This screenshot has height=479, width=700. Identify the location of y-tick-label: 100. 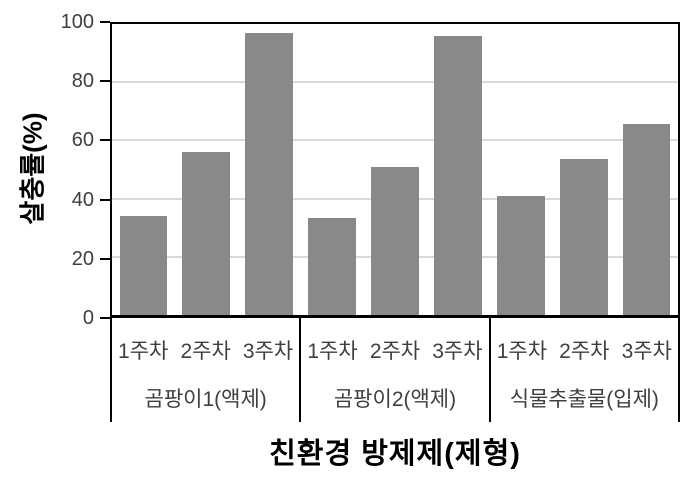
(77, 22).